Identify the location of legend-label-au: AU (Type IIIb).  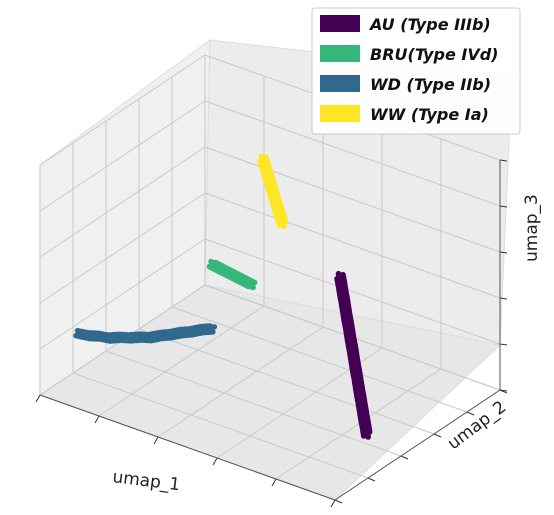
(429, 24).